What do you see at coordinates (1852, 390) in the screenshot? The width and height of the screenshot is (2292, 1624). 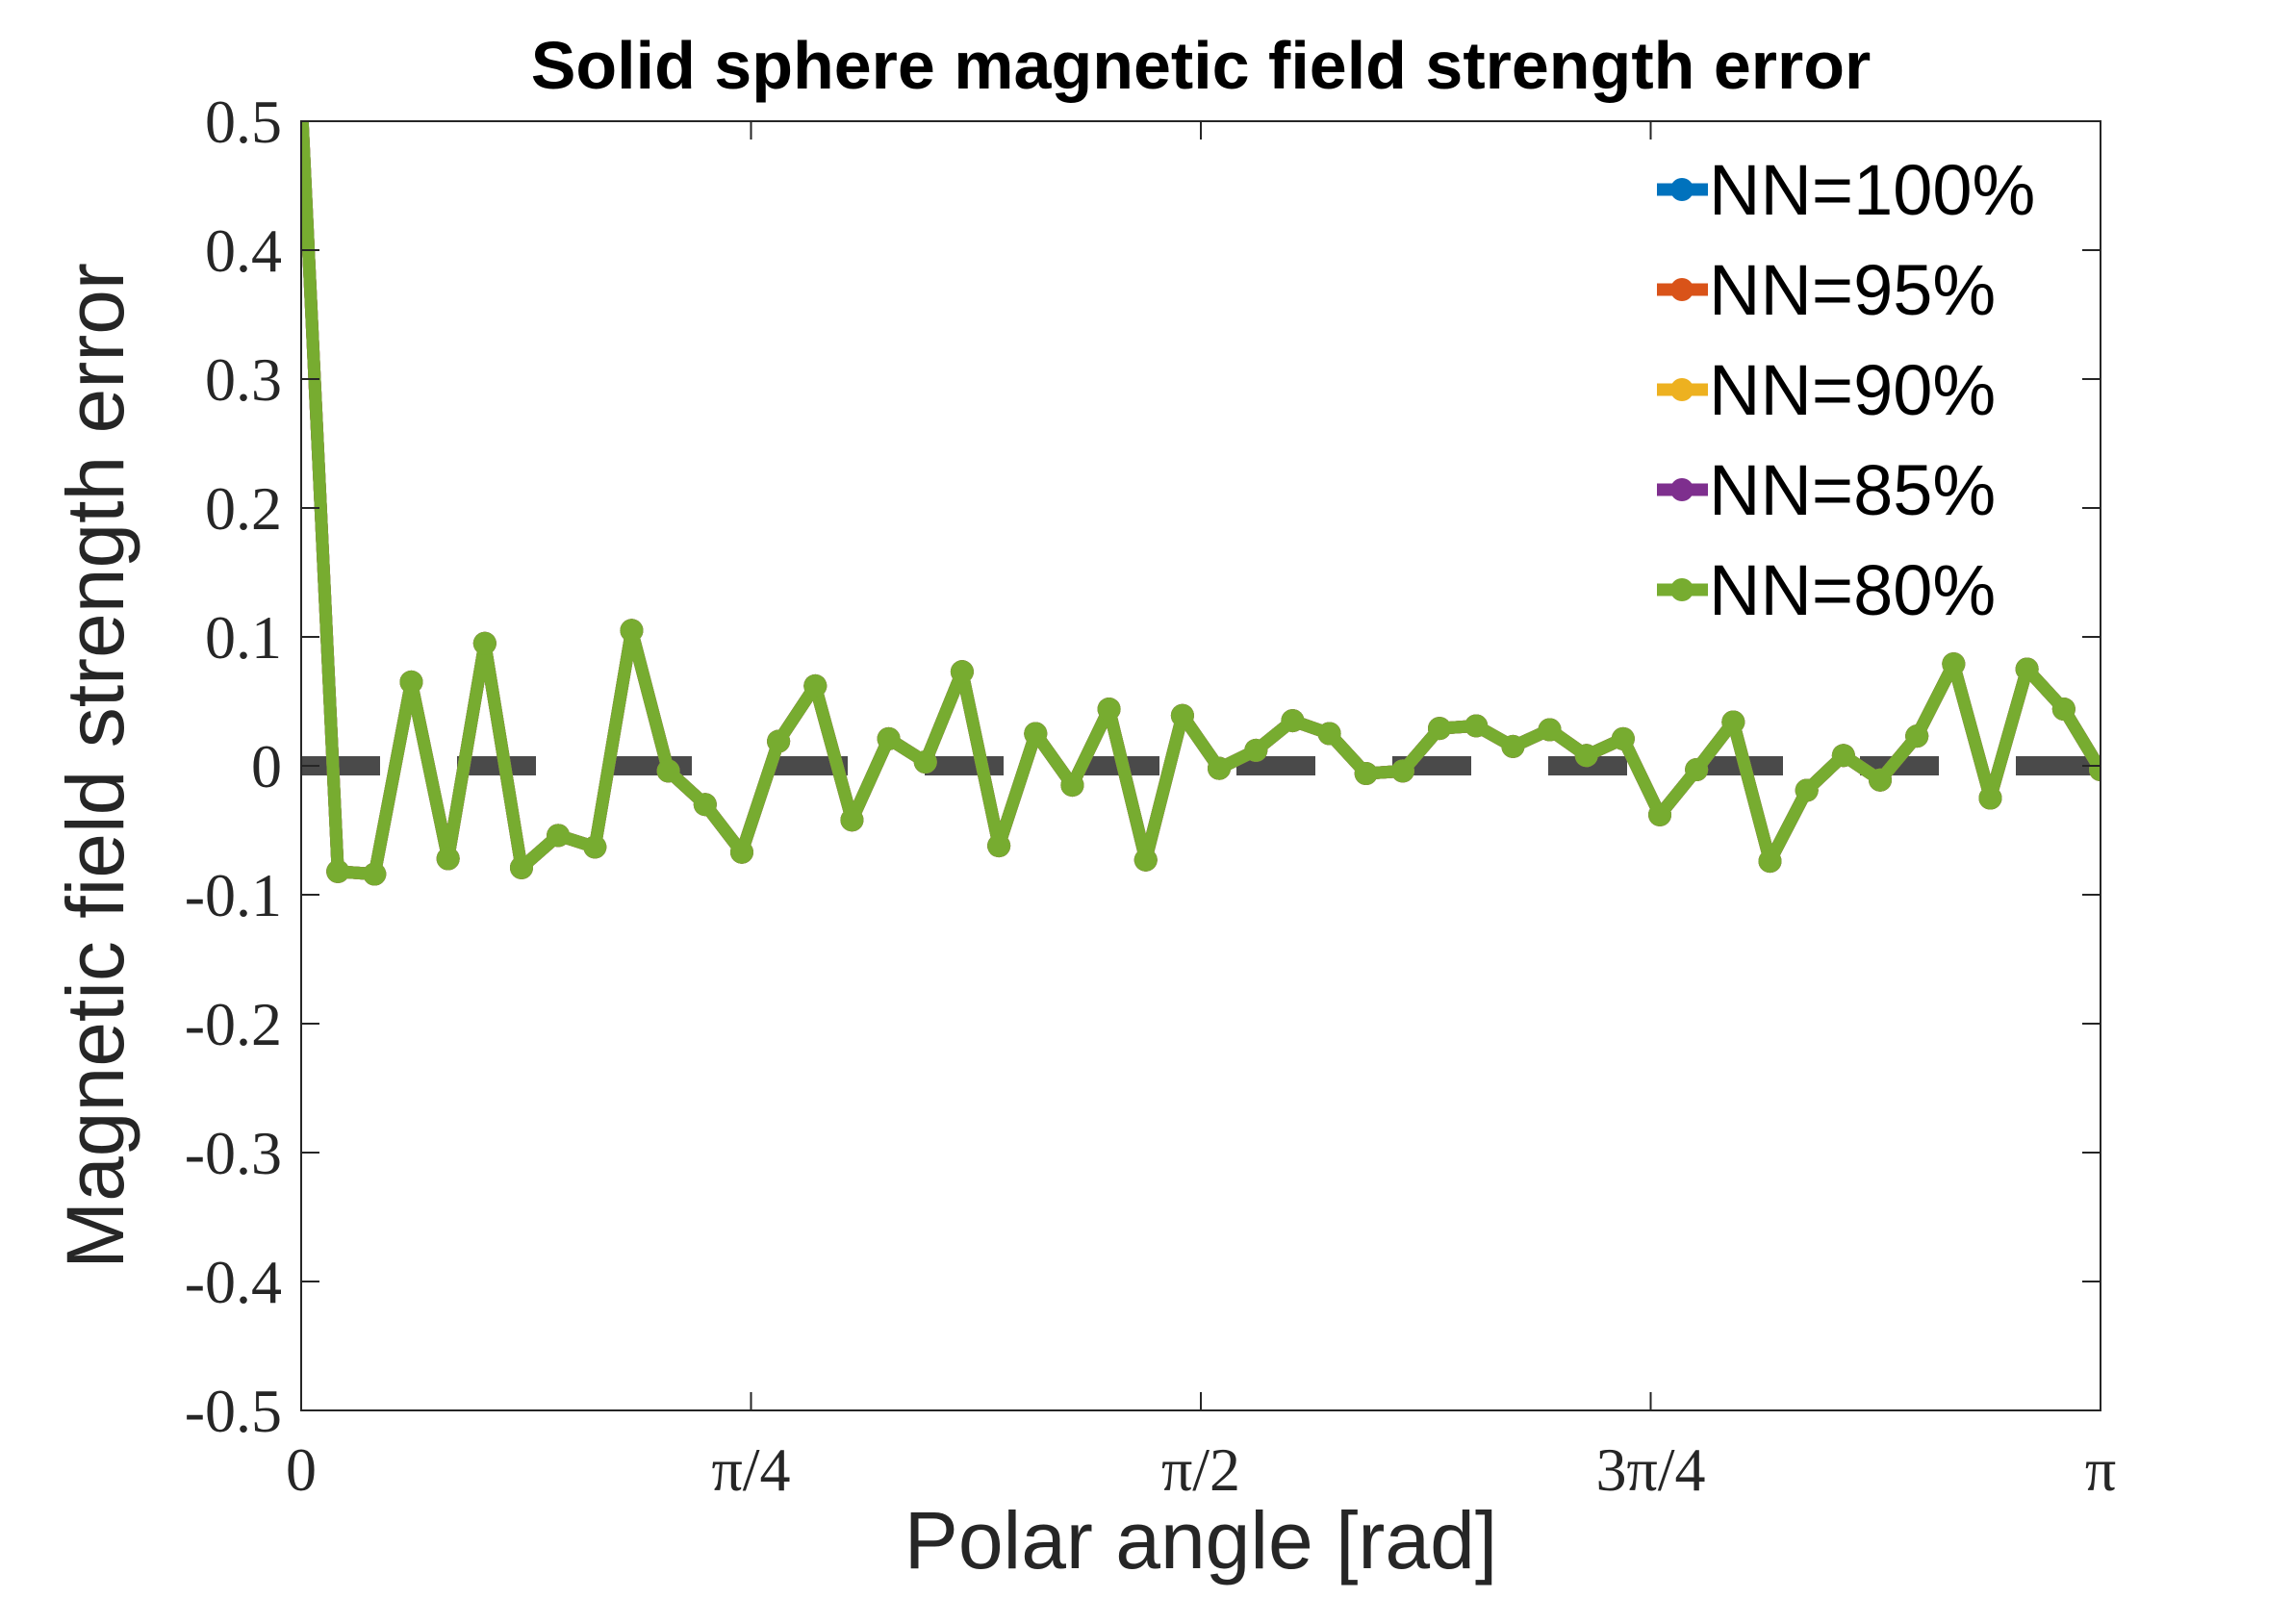 I see `legend-label: NN=90%` at bounding box center [1852, 390].